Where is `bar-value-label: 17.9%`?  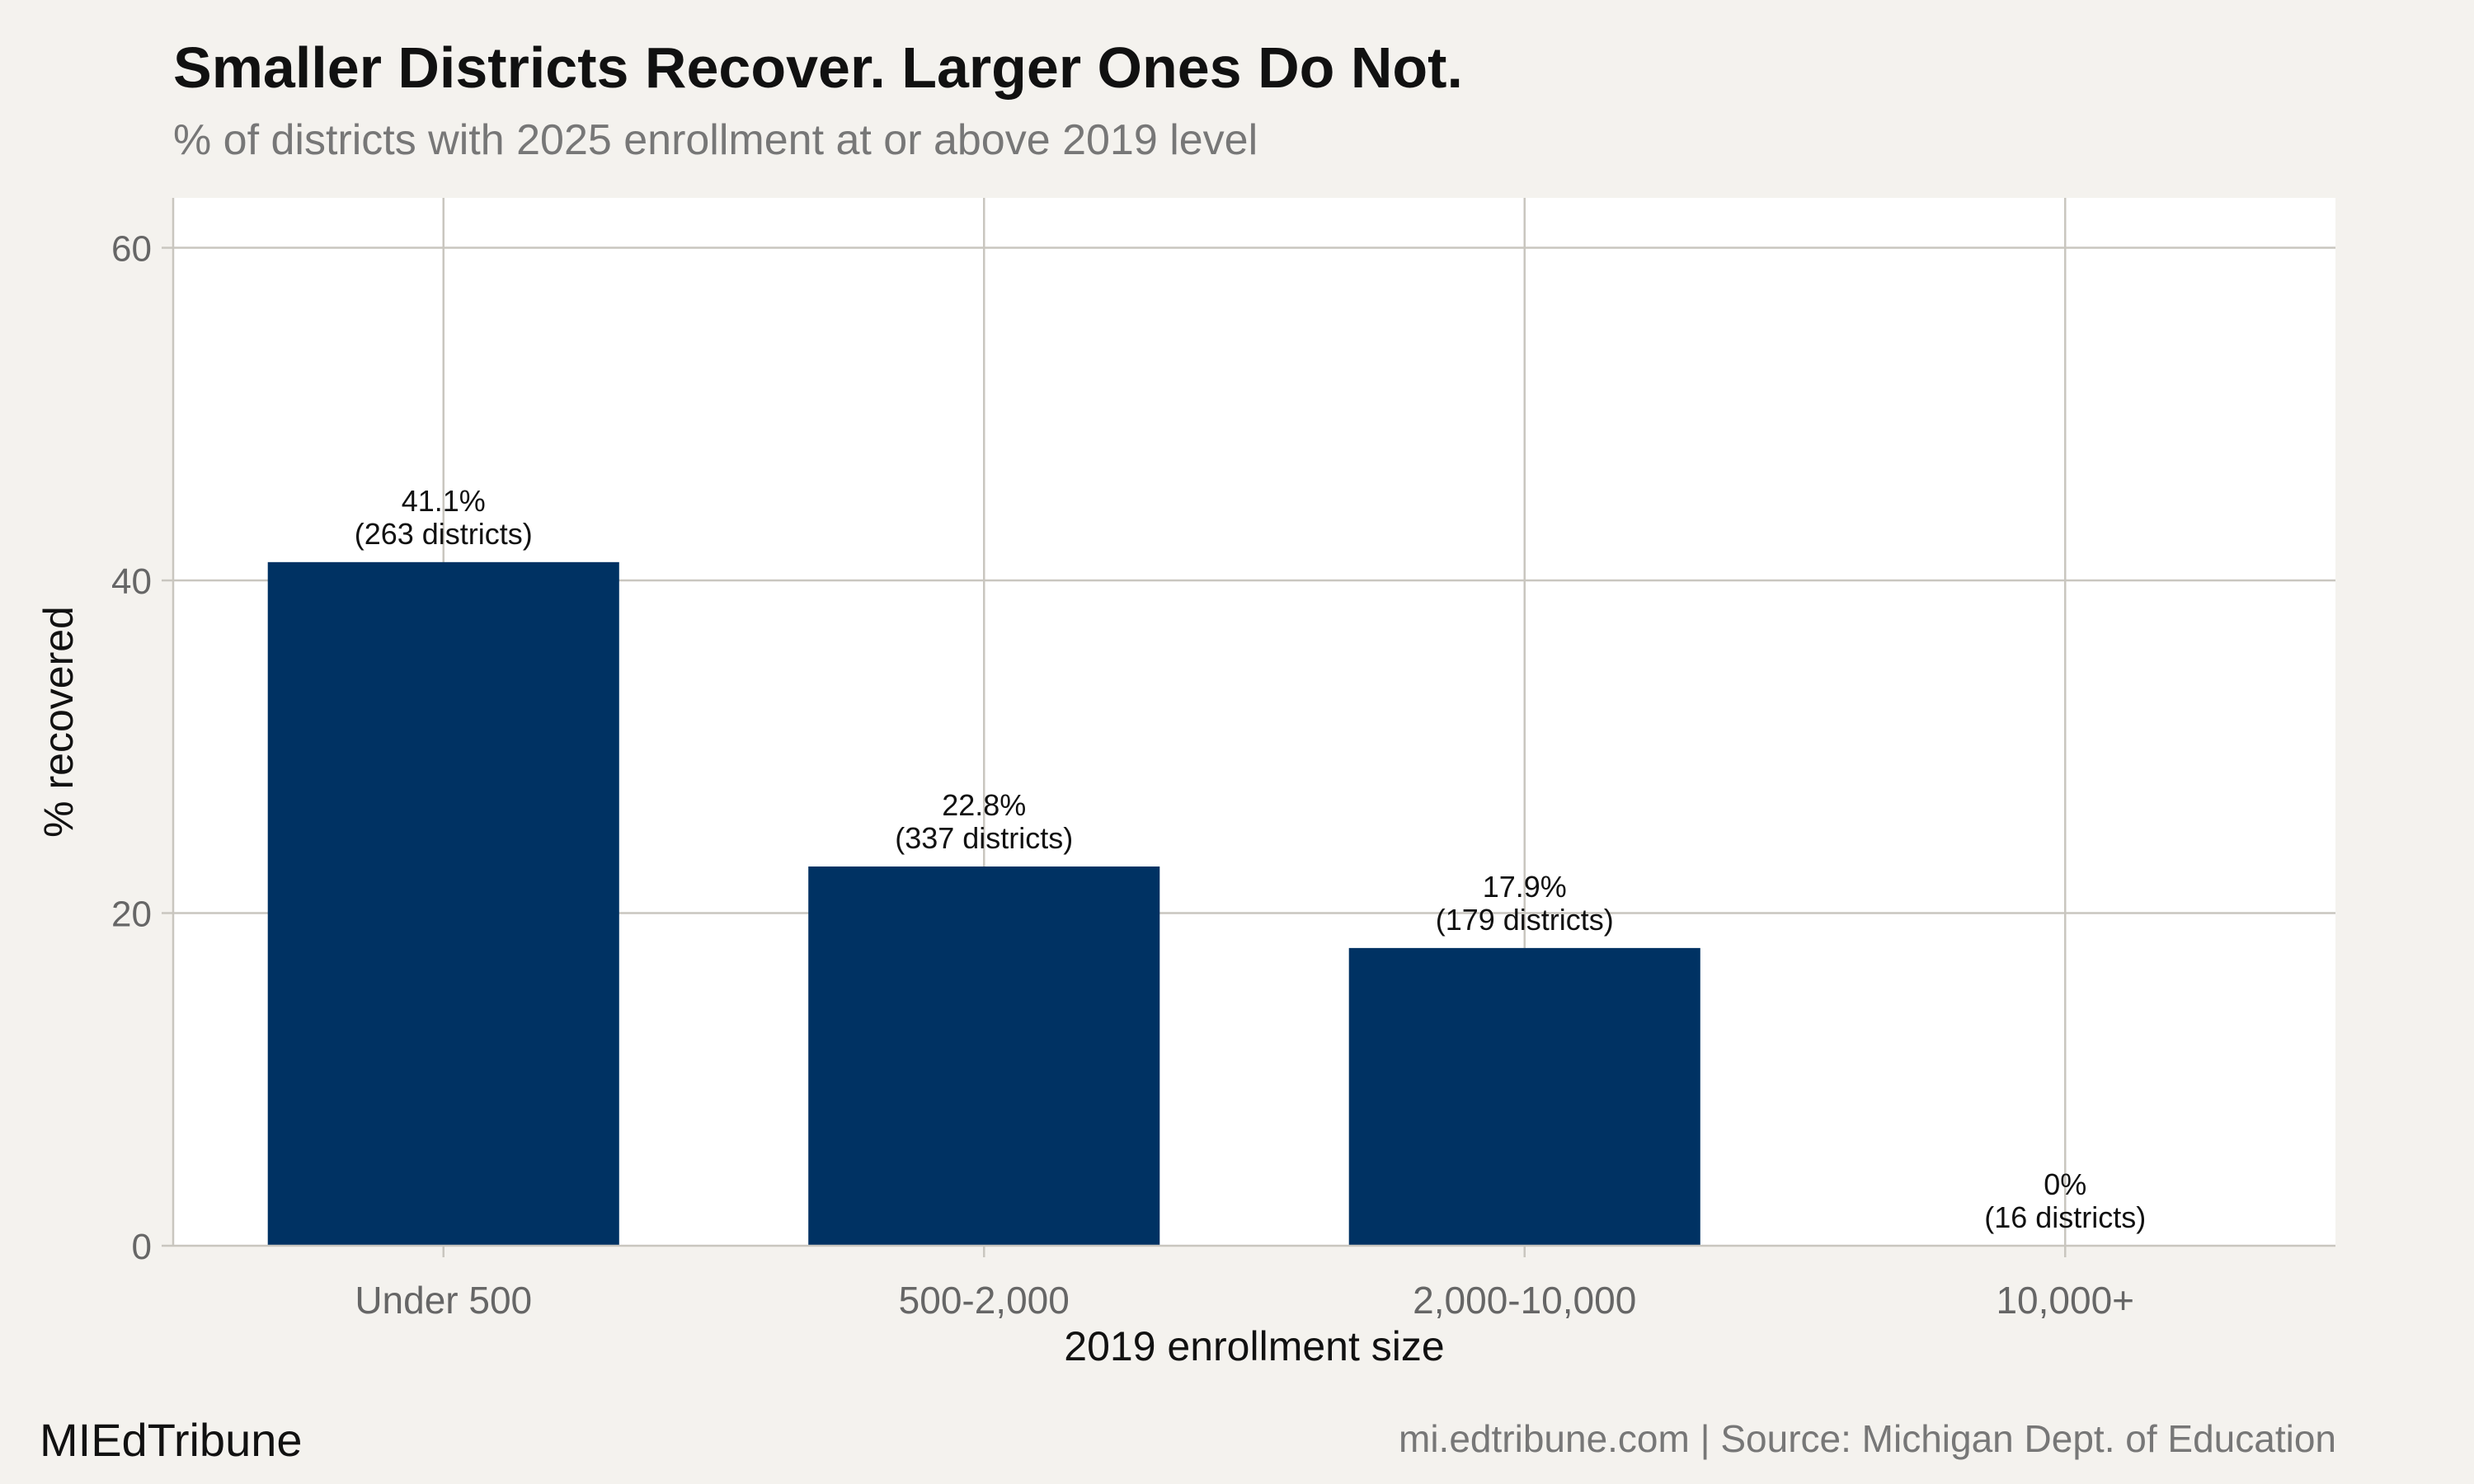 bar-value-label: 17.9% is located at coordinates (1525, 887).